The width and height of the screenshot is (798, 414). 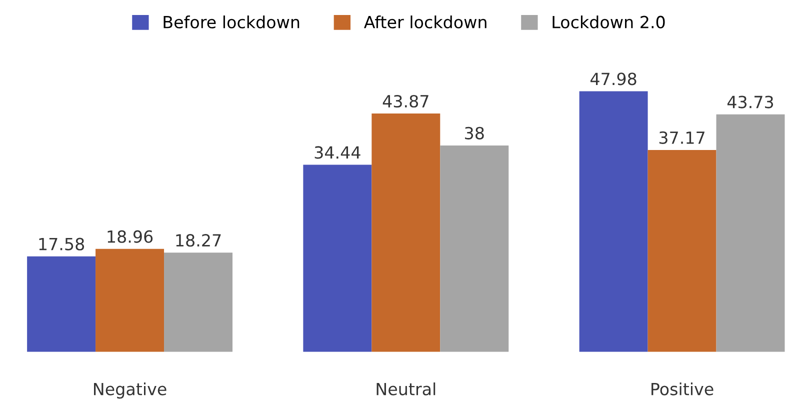 What do you see at coordinates (425, 22) in the screenshot?
I see `legend-label: After lockdown` at bounding box center [425, 22].